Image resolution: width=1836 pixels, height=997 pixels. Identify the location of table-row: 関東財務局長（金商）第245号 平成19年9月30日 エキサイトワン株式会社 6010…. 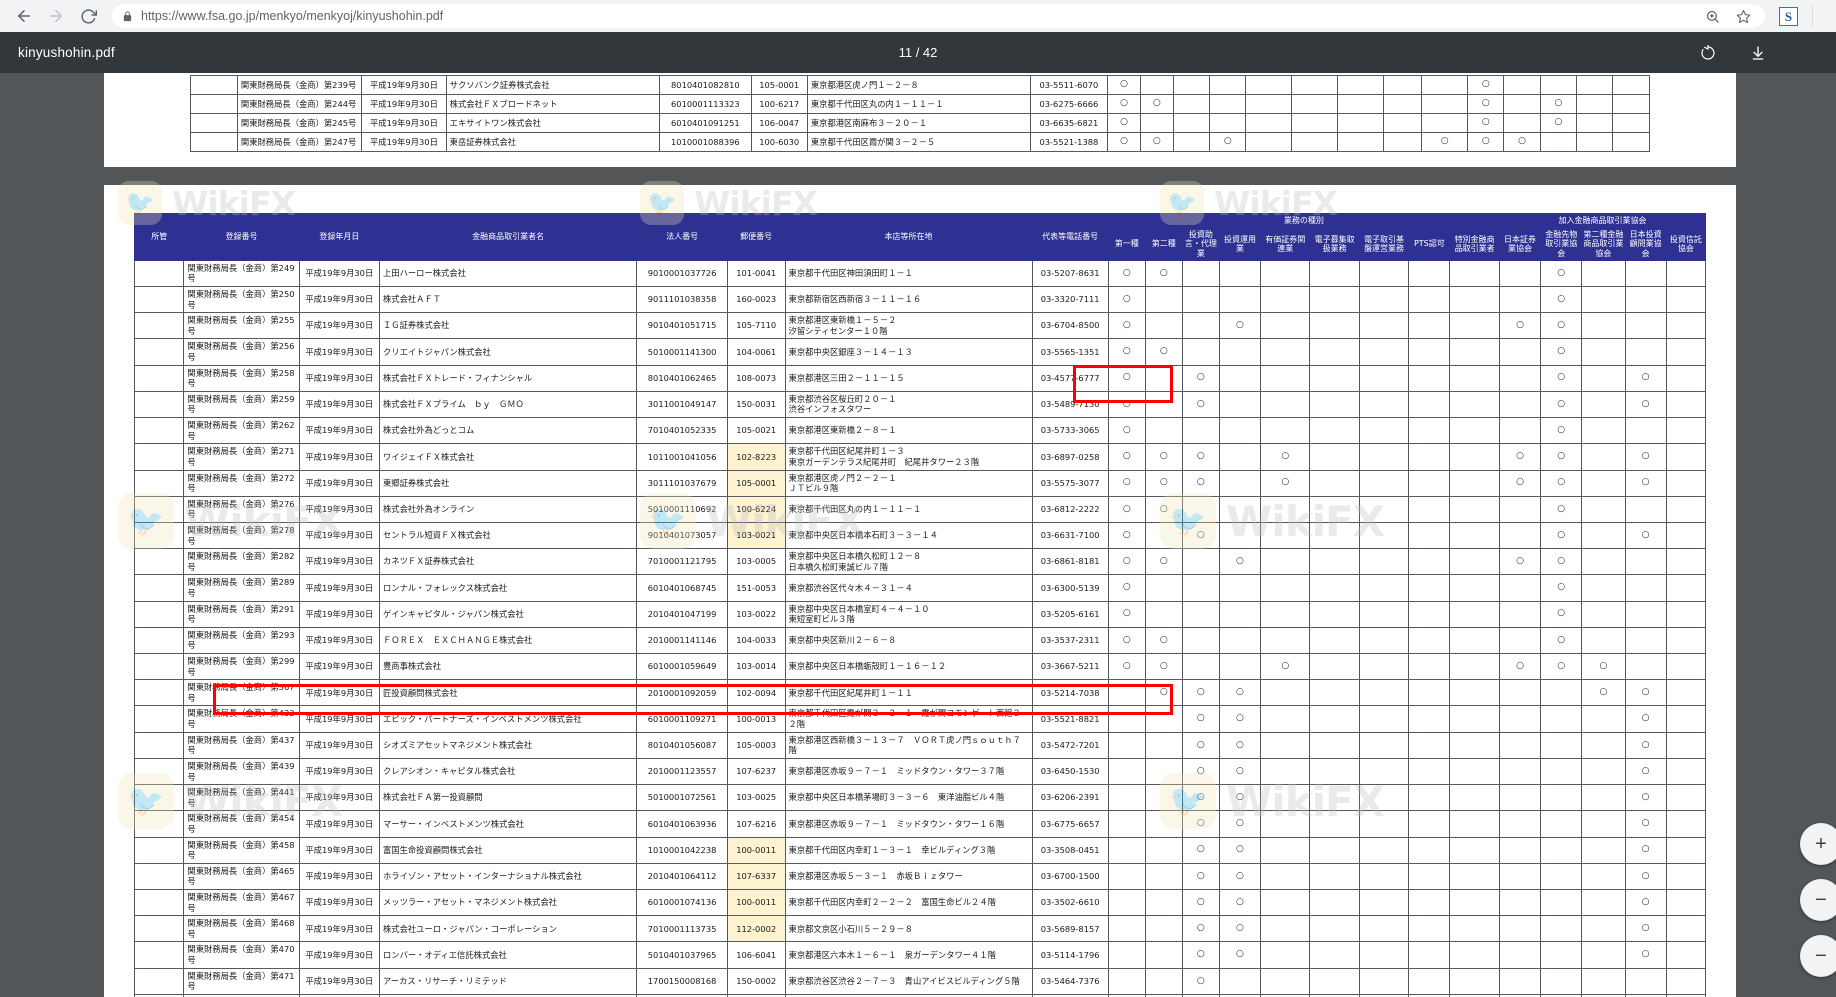
(920, 123).